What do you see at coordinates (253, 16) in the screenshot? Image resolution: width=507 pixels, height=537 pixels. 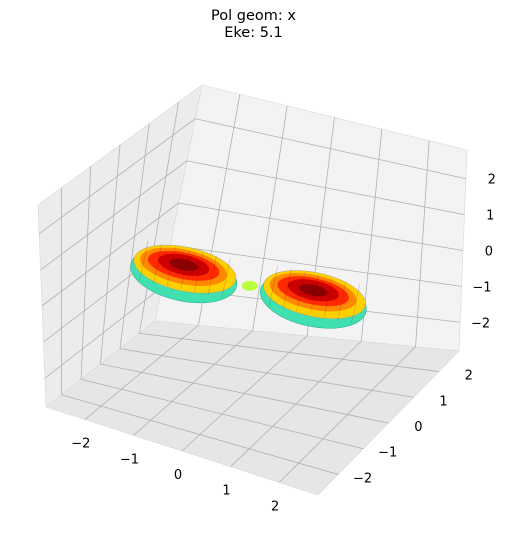 I see `title-line-1: Pol geom: x` at bounding box center [253, 16].